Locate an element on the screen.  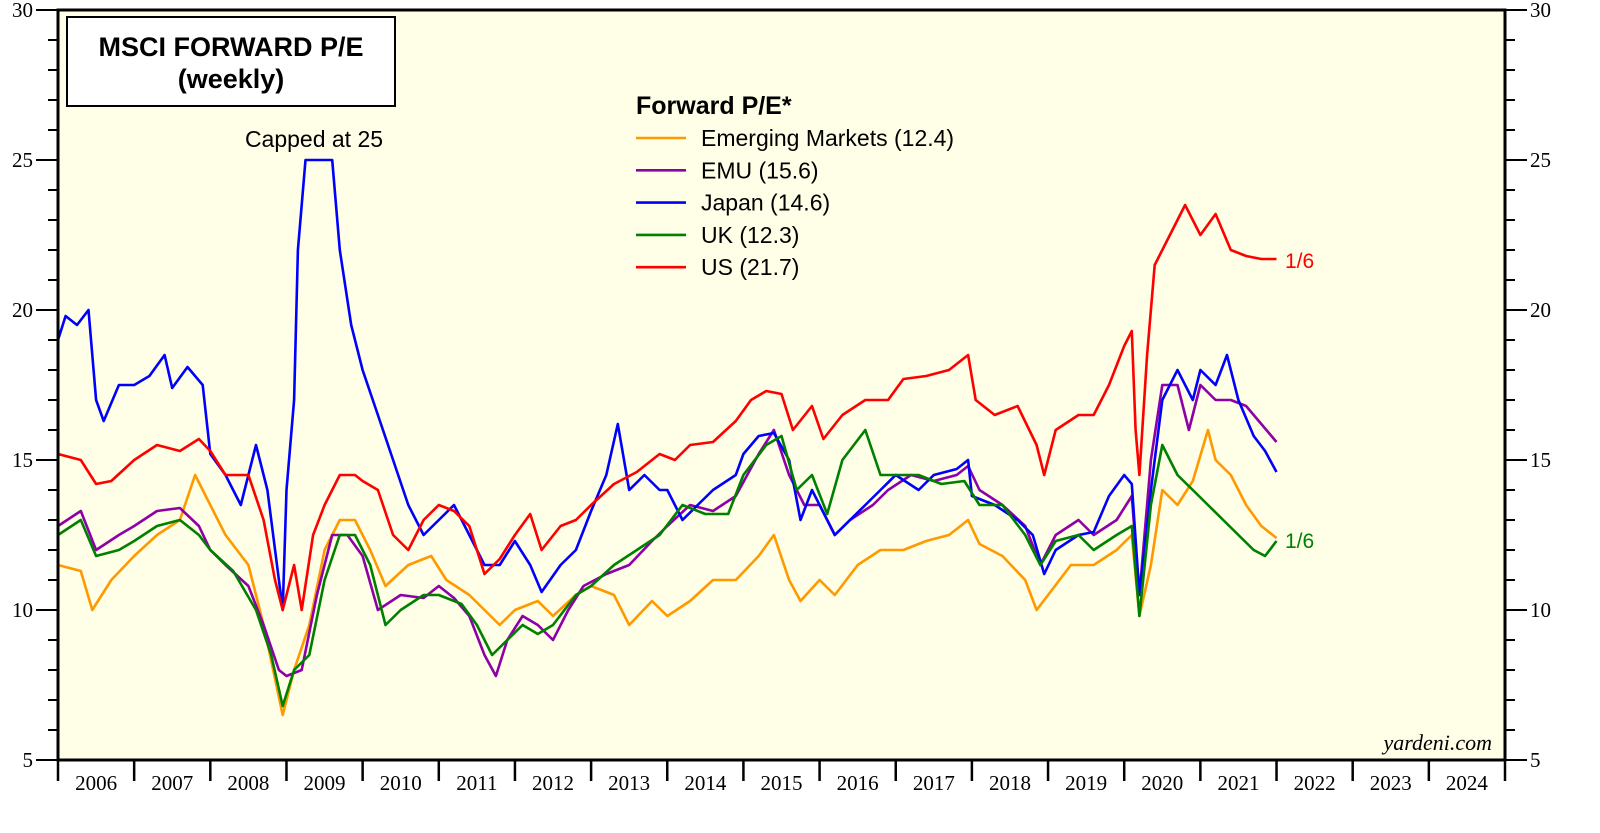
chart-title: MSCI FORWARD P/E is located at coordinates (230, 47).